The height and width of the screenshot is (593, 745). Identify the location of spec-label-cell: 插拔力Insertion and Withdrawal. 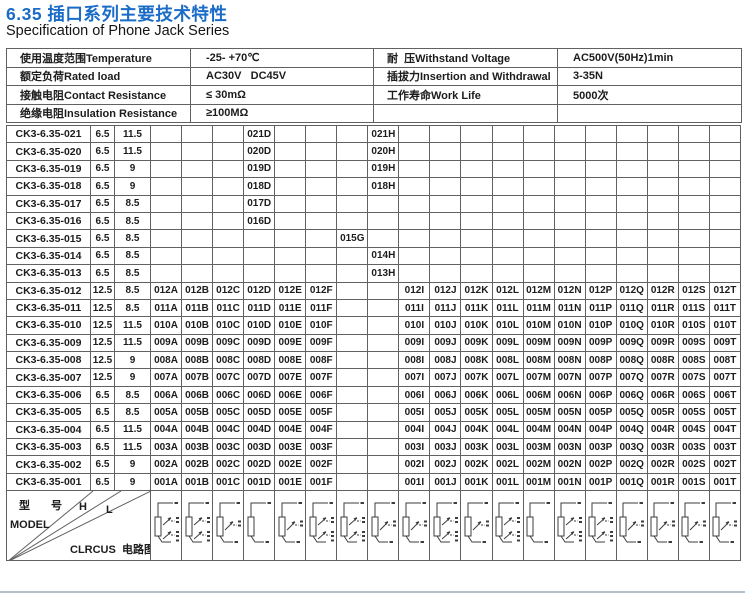
(465, 76).